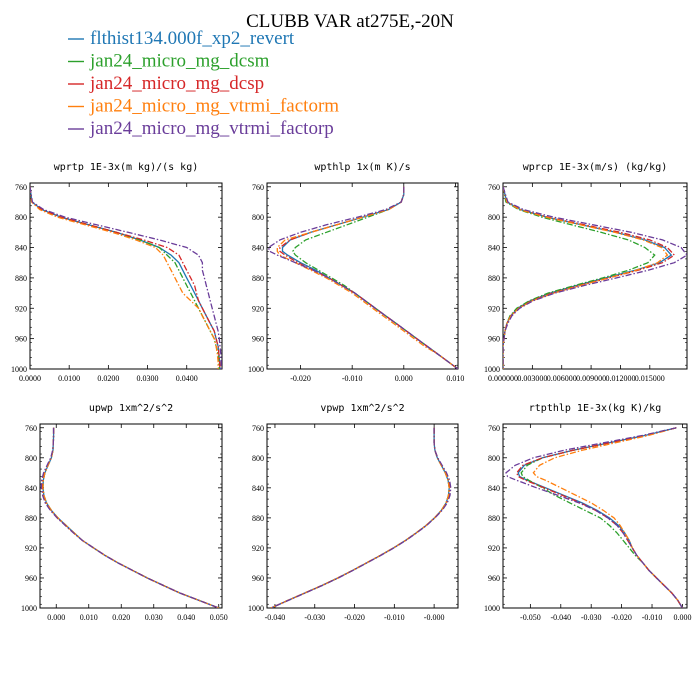 The width and height of the screenshot is (700, 700). I want to click on panel-title: vpwp 1xm^2/s^2, so click(362, 408).